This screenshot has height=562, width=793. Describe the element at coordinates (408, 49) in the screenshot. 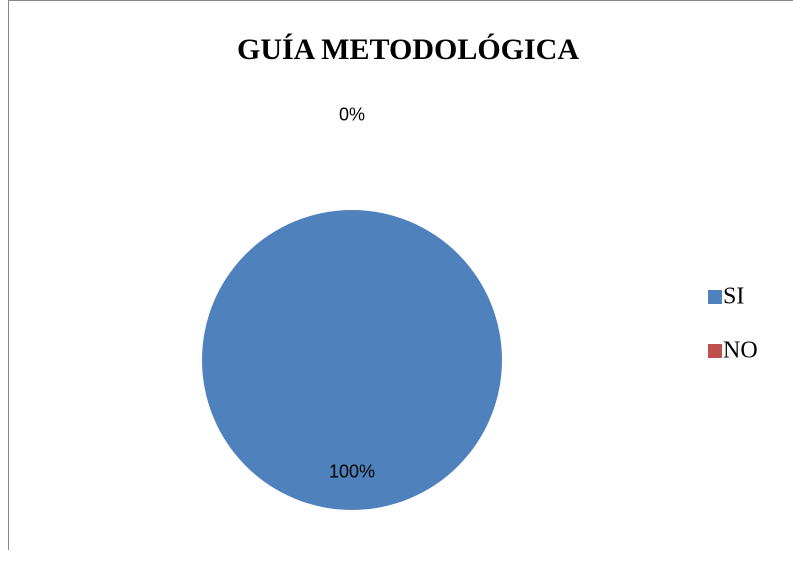

I see `chart-title: GUÍA METODOLÓGICA` at that location.